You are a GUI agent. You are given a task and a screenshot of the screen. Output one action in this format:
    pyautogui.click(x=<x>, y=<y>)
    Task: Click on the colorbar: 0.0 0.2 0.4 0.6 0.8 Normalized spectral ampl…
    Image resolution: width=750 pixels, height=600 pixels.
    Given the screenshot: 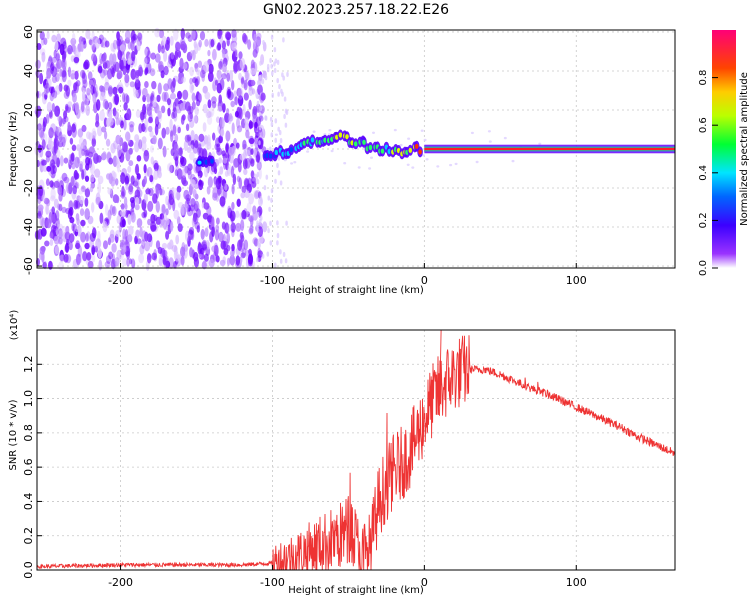 What is the action you would take?
    pyautogui.click(x=724, y=153)
    